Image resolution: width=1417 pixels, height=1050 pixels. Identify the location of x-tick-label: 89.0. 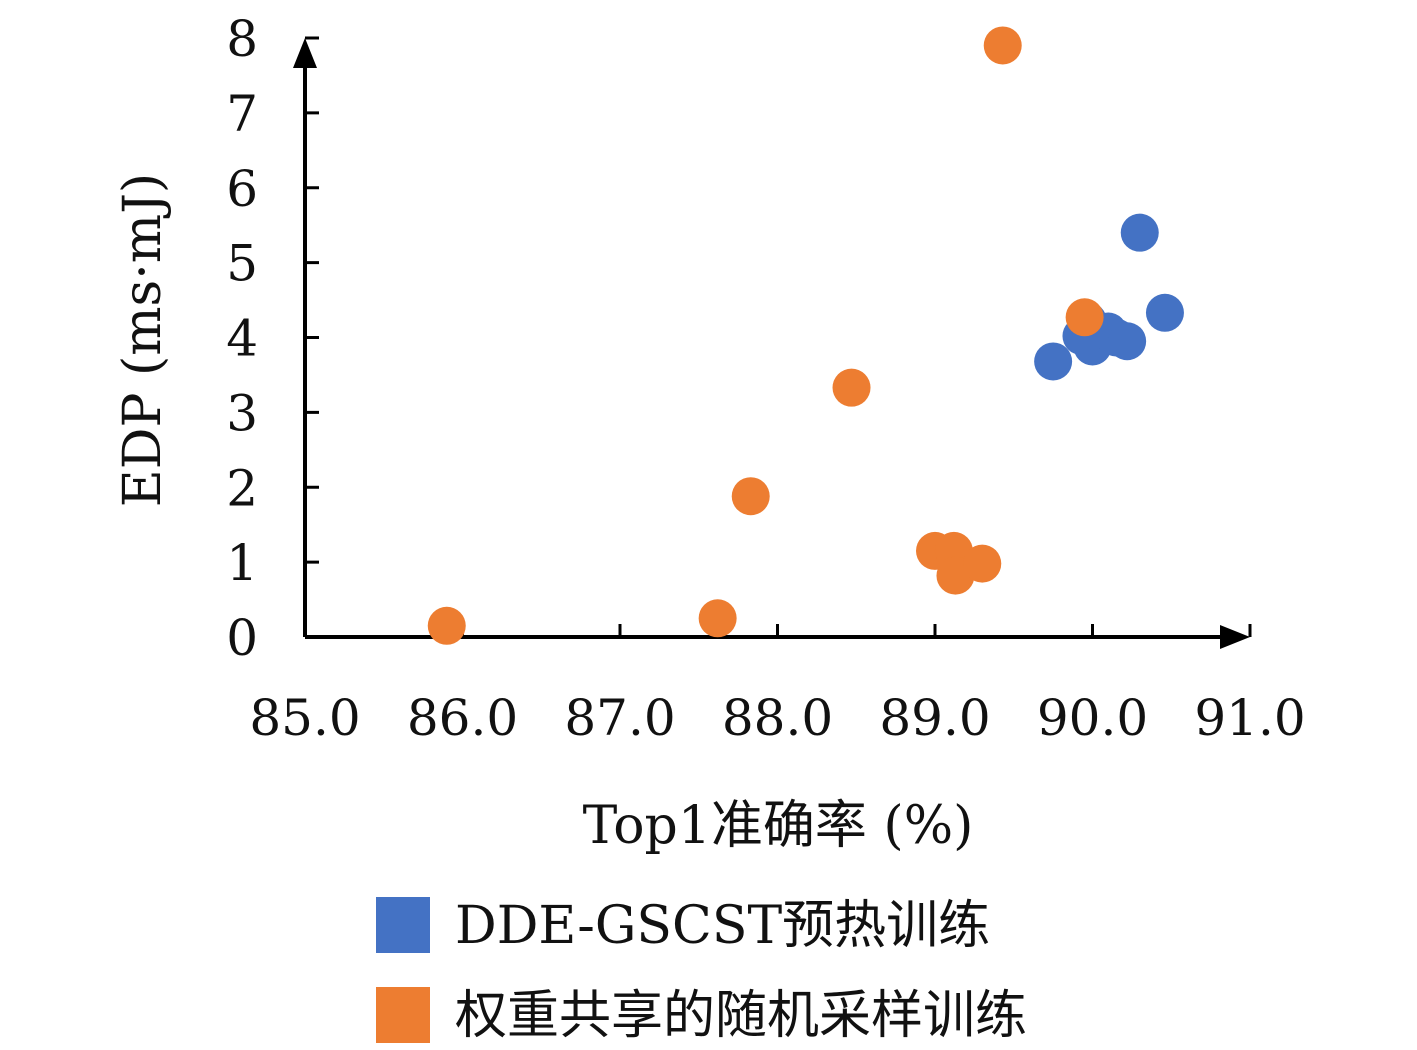
(934, 718).